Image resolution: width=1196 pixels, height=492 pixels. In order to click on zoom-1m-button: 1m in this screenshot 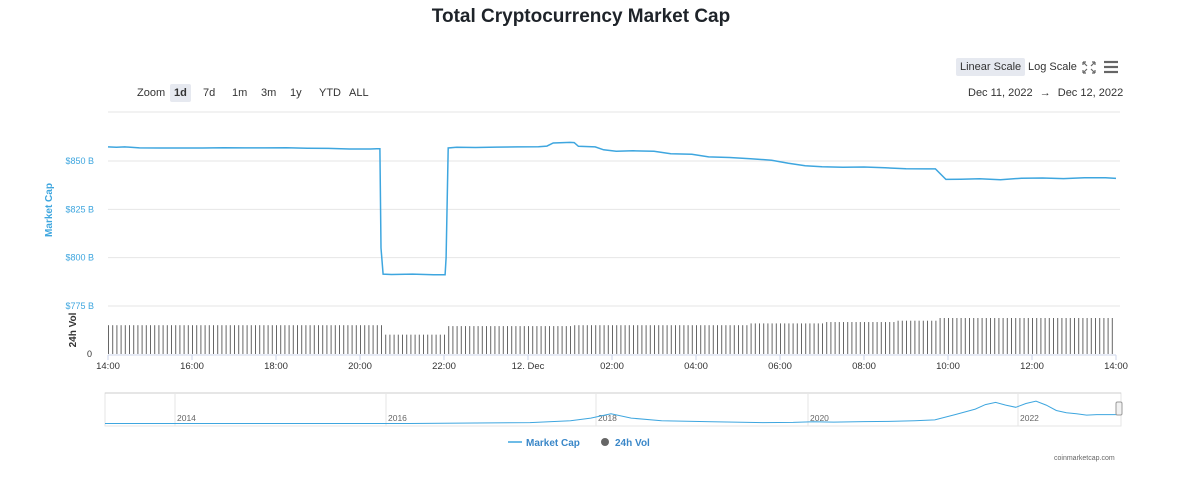, I will do `click(240, 93)`.